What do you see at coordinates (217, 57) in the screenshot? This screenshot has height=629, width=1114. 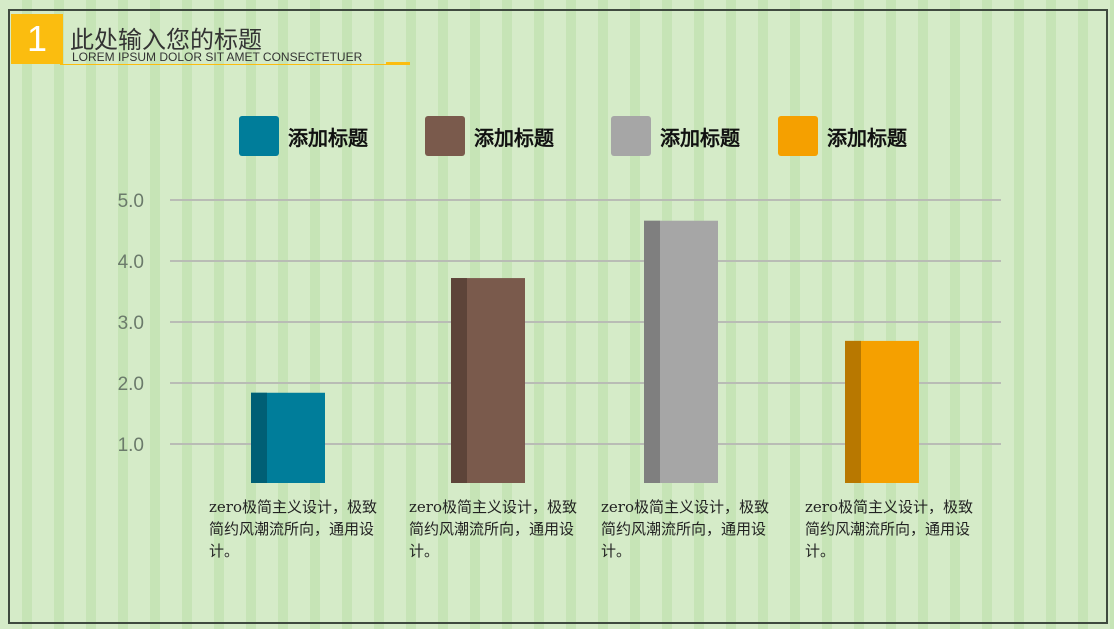 I see `page-subtitle: LOREM IPSUM DOLOR SIT AMET CONSECTETUER` at bounding box center [217, 57].